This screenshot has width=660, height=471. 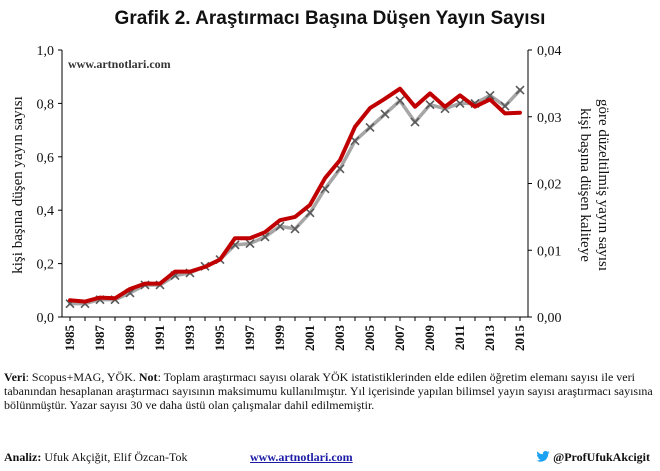 What do you see at coordinates (489, 338) in the screenshot?
I see `x-tick-label: 2013` at bounding box center [489, 338].